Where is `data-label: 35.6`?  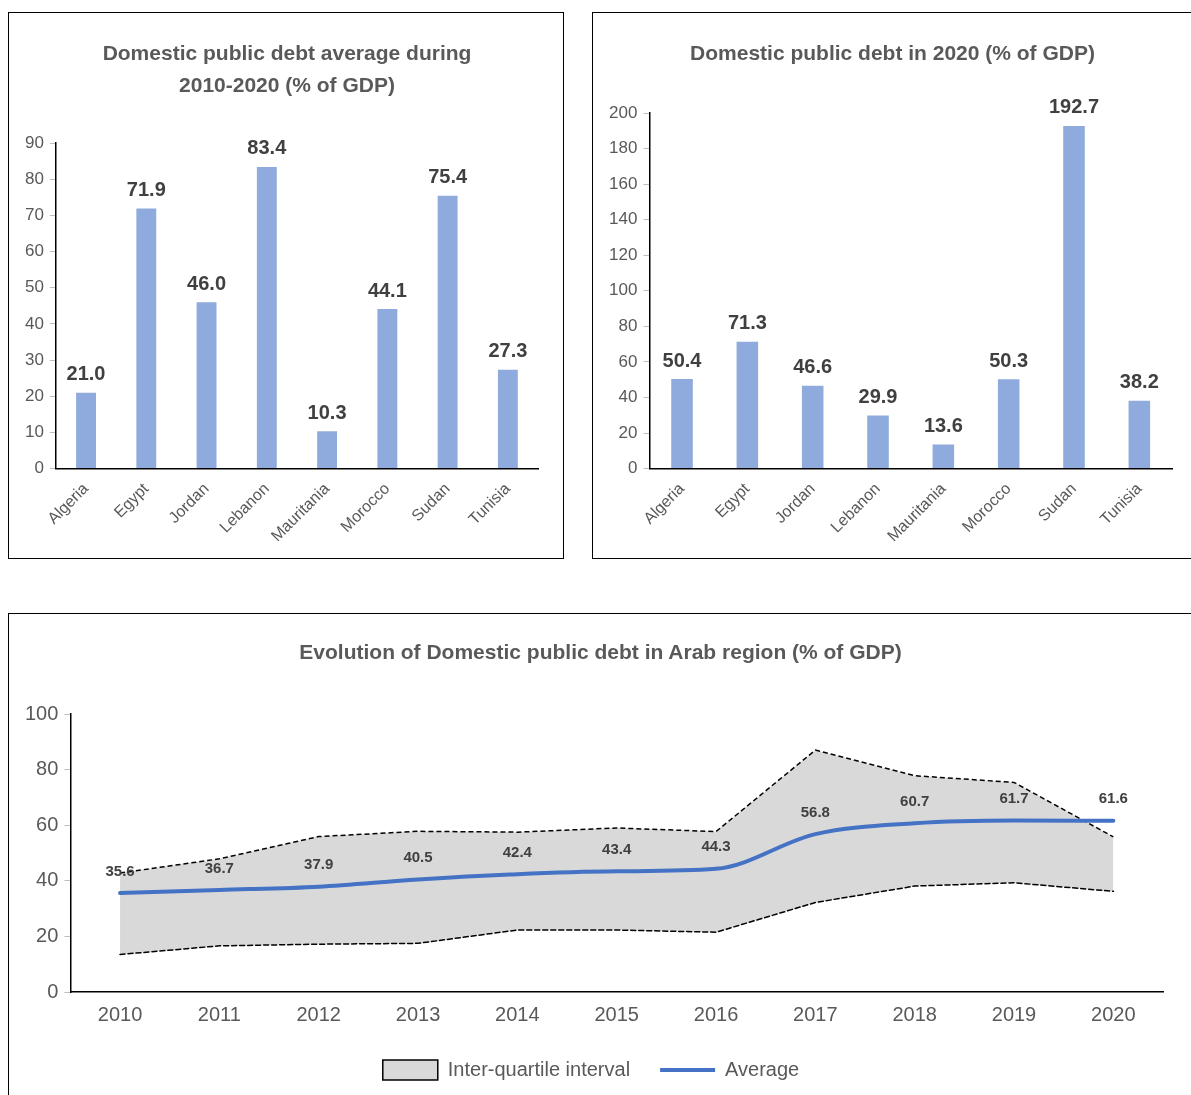
data-label: 35.6 is located at coordinates (120, 870).